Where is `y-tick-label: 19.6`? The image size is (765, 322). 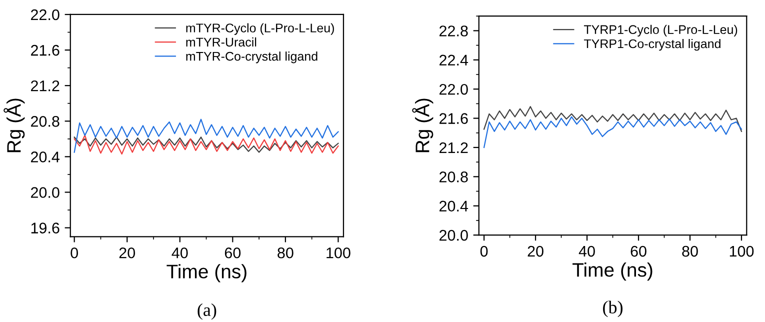 y-tick-label: 19.6 is located at coordinates (45, 228).